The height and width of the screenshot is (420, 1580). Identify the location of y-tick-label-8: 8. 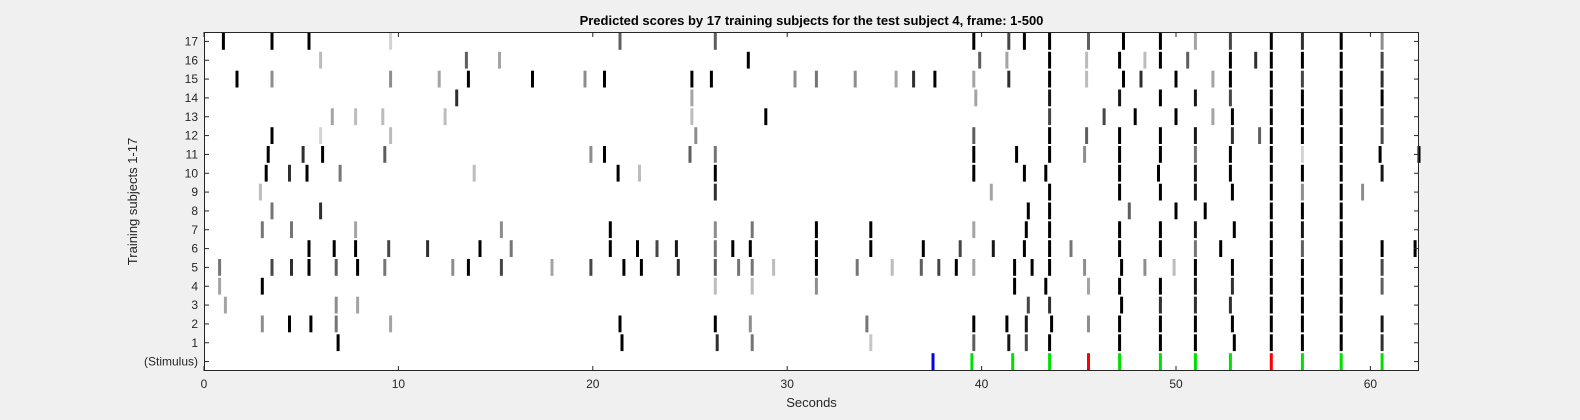
(194, 211).